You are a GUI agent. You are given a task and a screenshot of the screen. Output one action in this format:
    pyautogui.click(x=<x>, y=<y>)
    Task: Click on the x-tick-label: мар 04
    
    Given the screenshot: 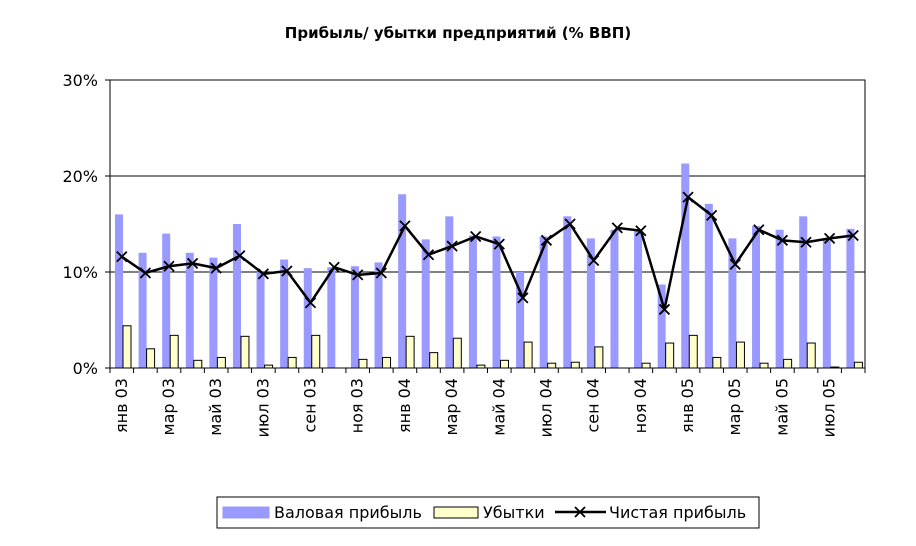 What is the action you would take?
    pyautogui.click(x=451, y=406)
    